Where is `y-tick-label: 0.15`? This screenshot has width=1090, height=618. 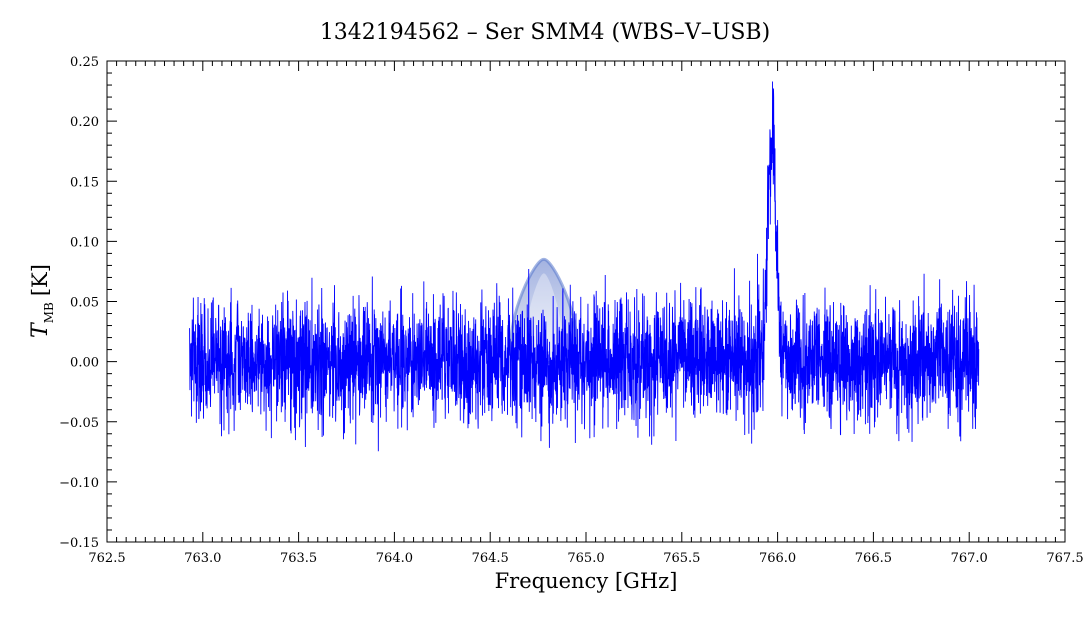
y-tick-label: 0.15 is located at coordinates (84, 182).